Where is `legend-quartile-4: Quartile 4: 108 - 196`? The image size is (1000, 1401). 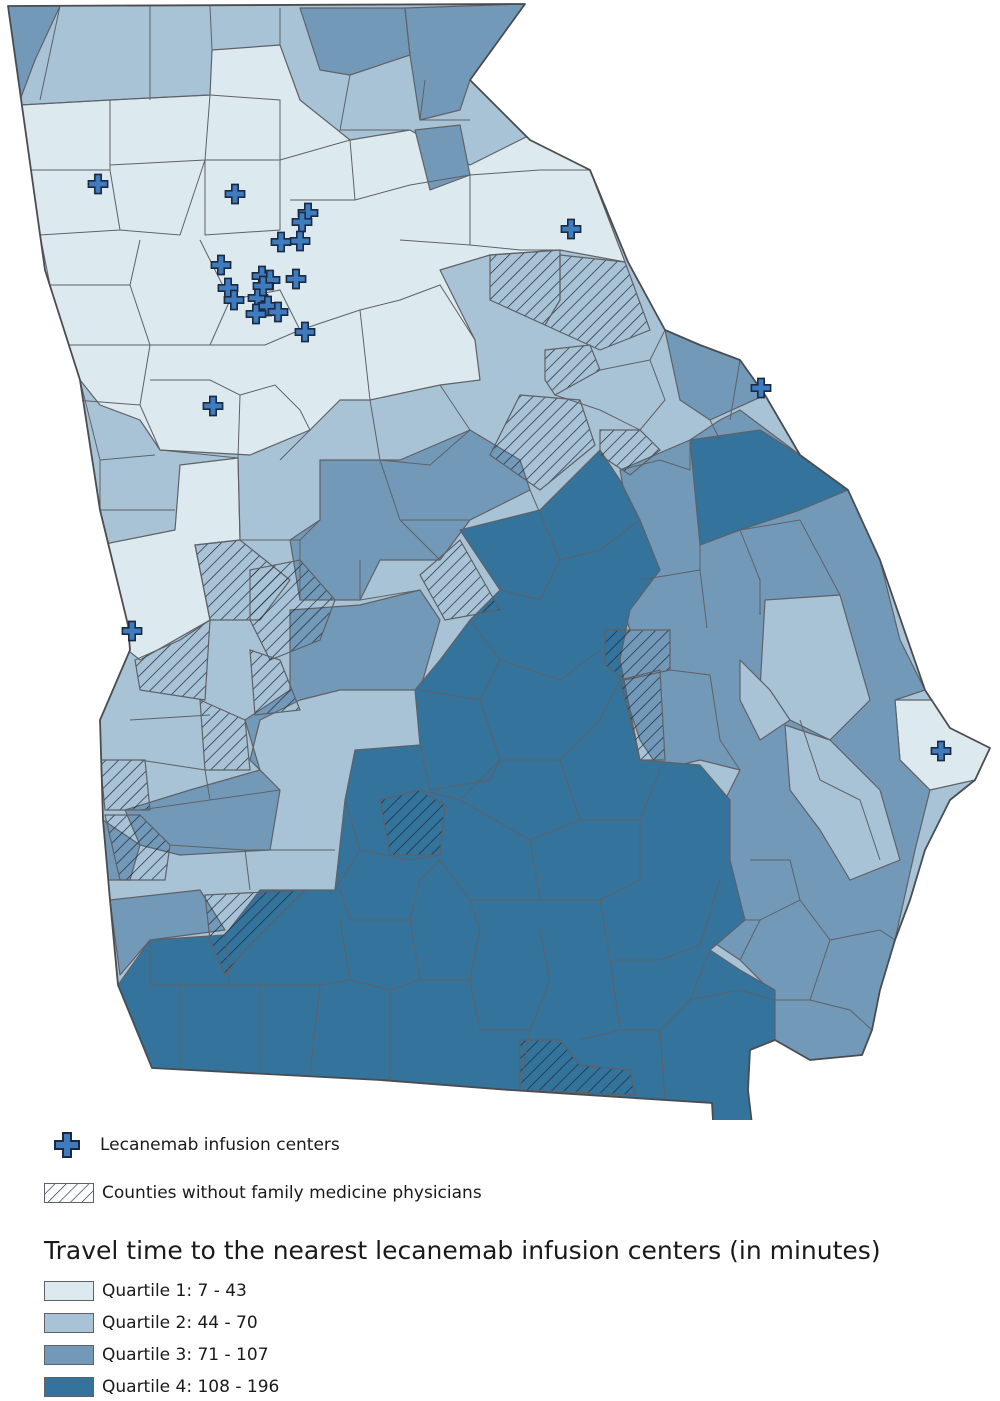 legend-quartile-4: Quartile 4: 108 - 196 is located at coordinates (161, 1387).